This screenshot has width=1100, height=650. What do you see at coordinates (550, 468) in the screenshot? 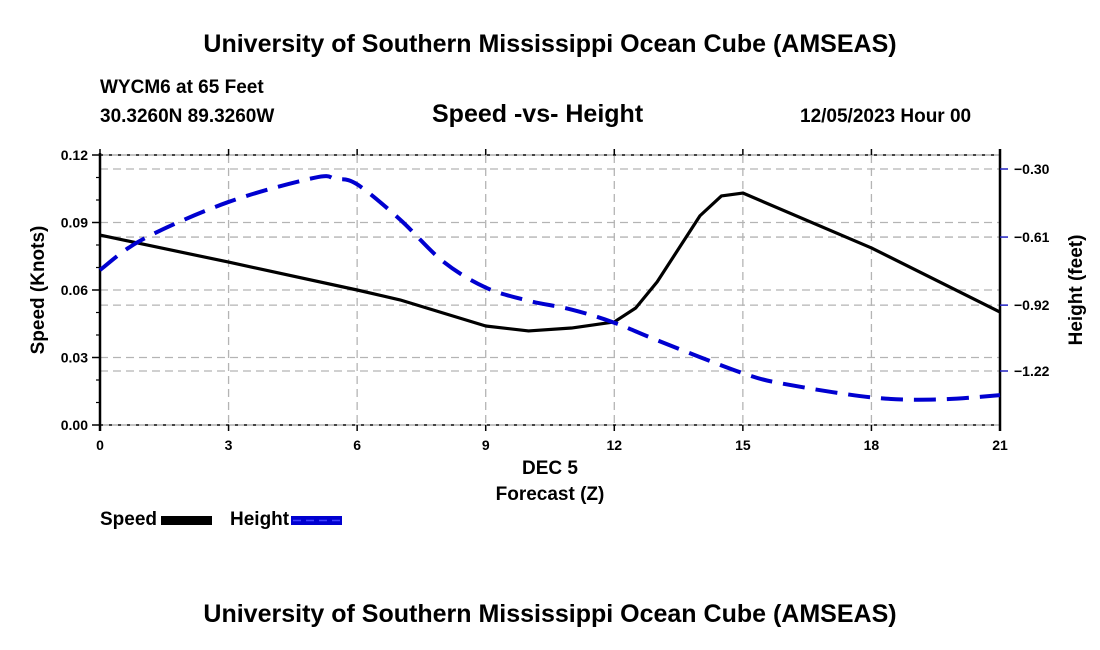
I see `x-axis-date-label: DEC 5` at bounding box center [550, 468].